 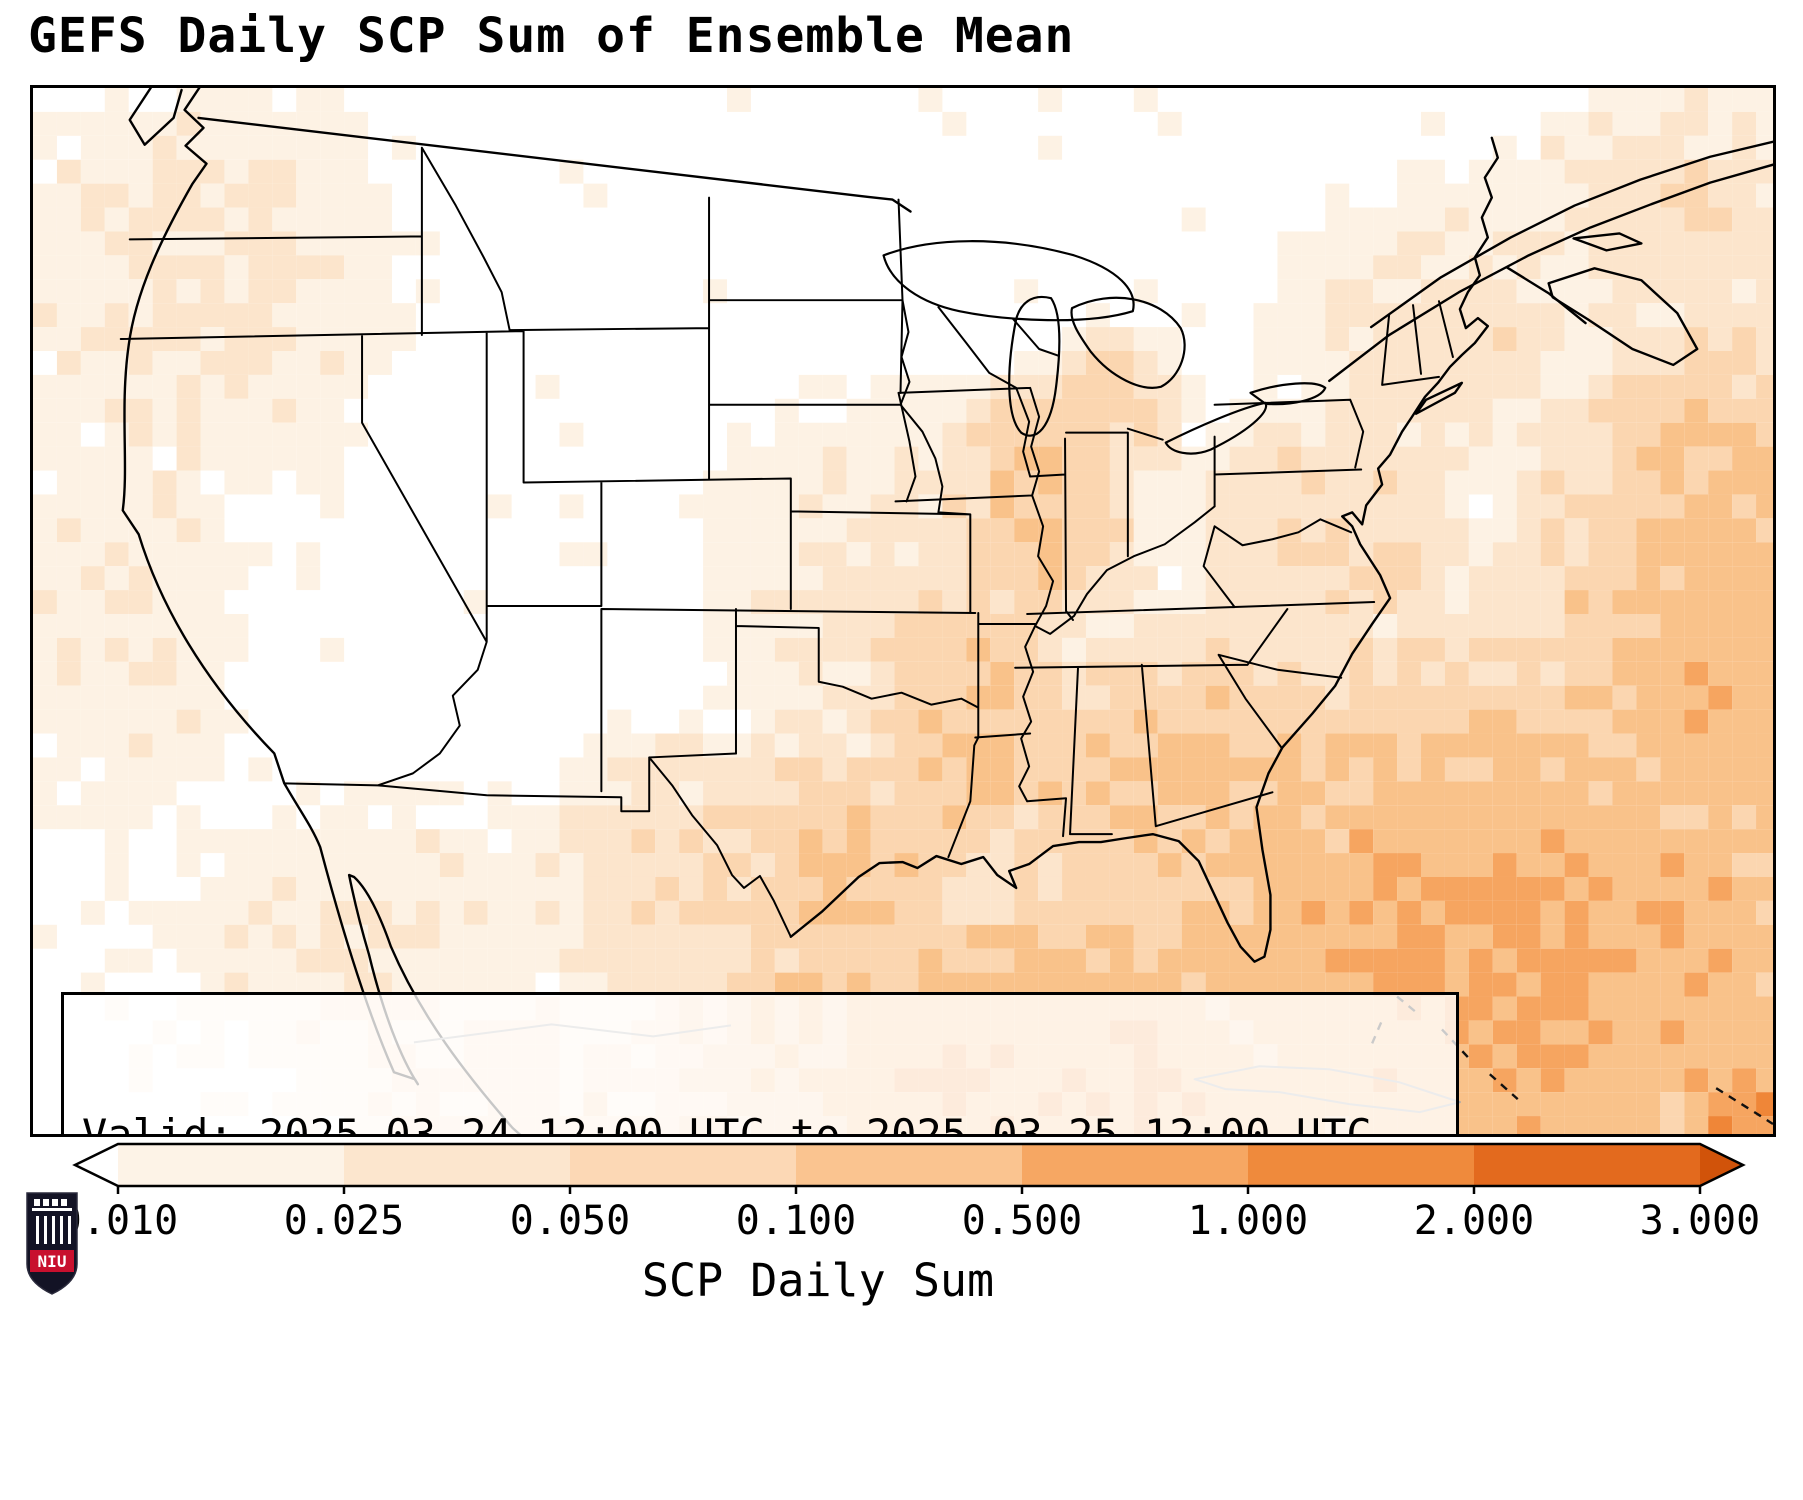 What do you see at coordinates (52, 1261) in the screenshot?
I see `niu-logo-text: NIU` at bounding box center [52, 1261].